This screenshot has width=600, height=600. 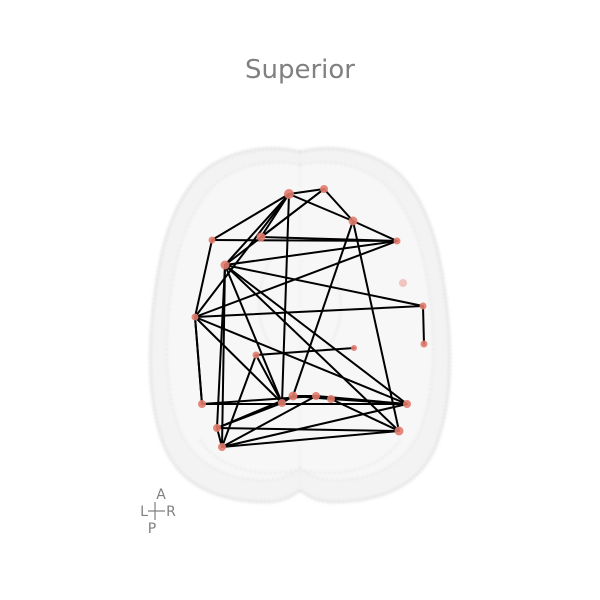 What do you see at coordinates (171, 512) in the screenshot?
I see `orientation-right: R` at bounding box center [171, 512].